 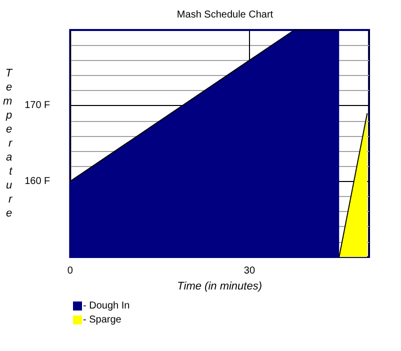 What do you see at coordinates (37, 106) in the screenshot?
I see `y-tick-label: 170 F` at bounding box center [37, 106].